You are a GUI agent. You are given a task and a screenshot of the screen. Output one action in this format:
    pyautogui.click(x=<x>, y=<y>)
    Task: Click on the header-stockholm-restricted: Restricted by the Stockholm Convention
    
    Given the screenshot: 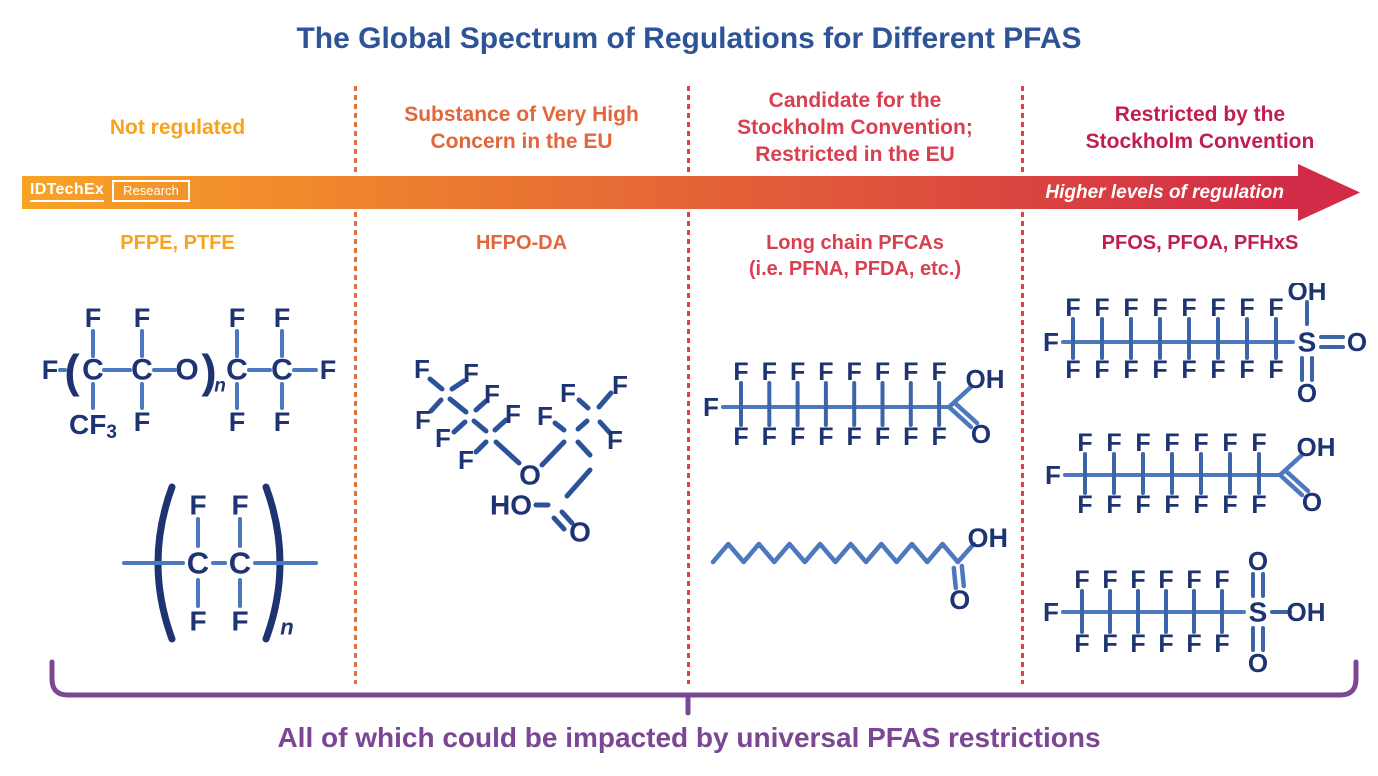 What is the action you would take?
    pyautogui.click(x=1200, y=127)
    